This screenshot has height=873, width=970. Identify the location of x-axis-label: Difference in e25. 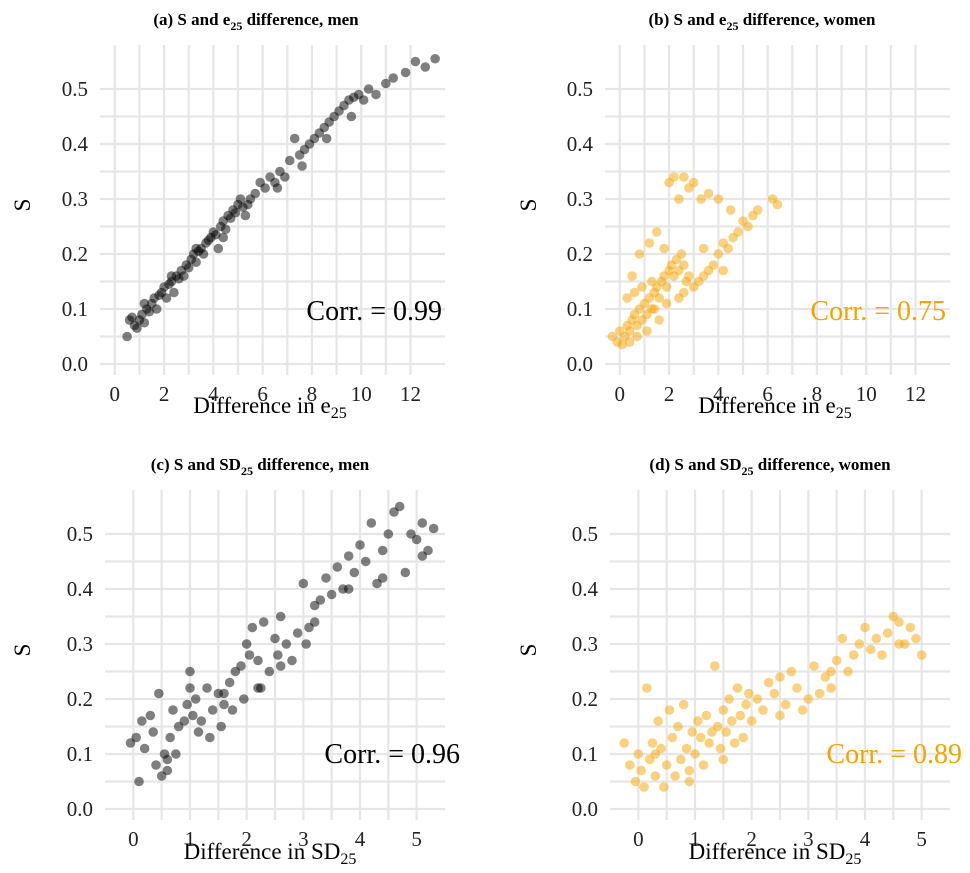
(270, 407).